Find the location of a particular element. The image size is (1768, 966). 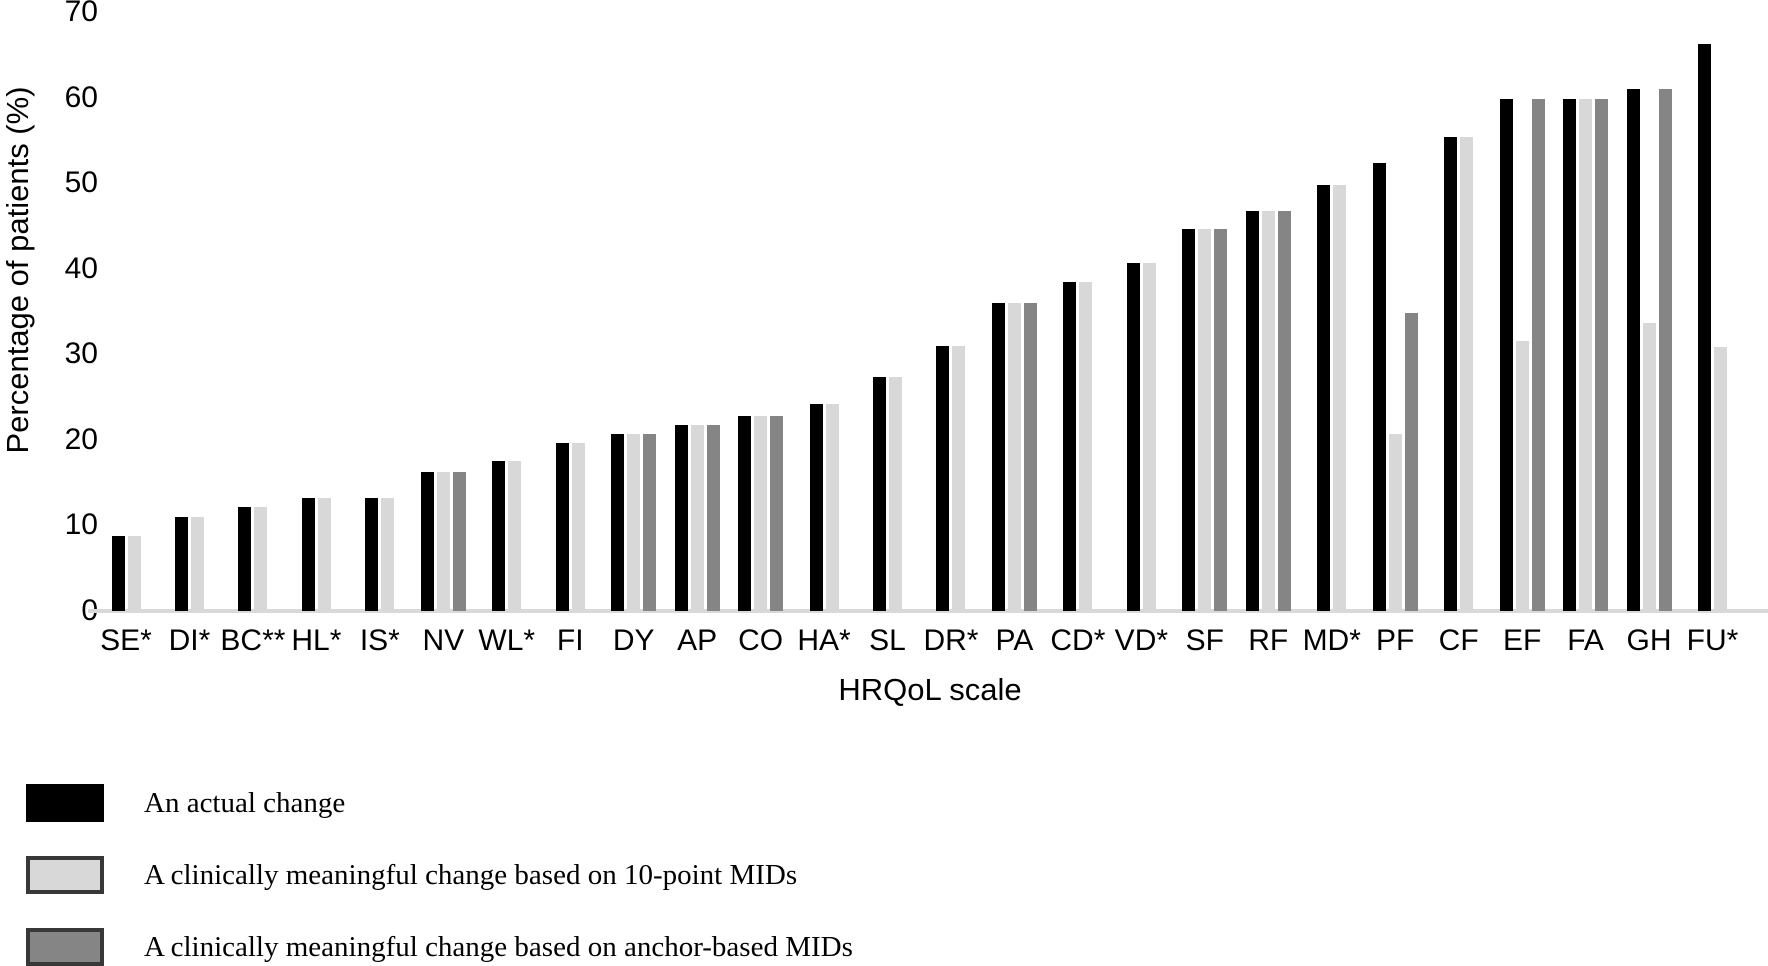

y-tick-label: 60 is located at coordinates (81, 97).